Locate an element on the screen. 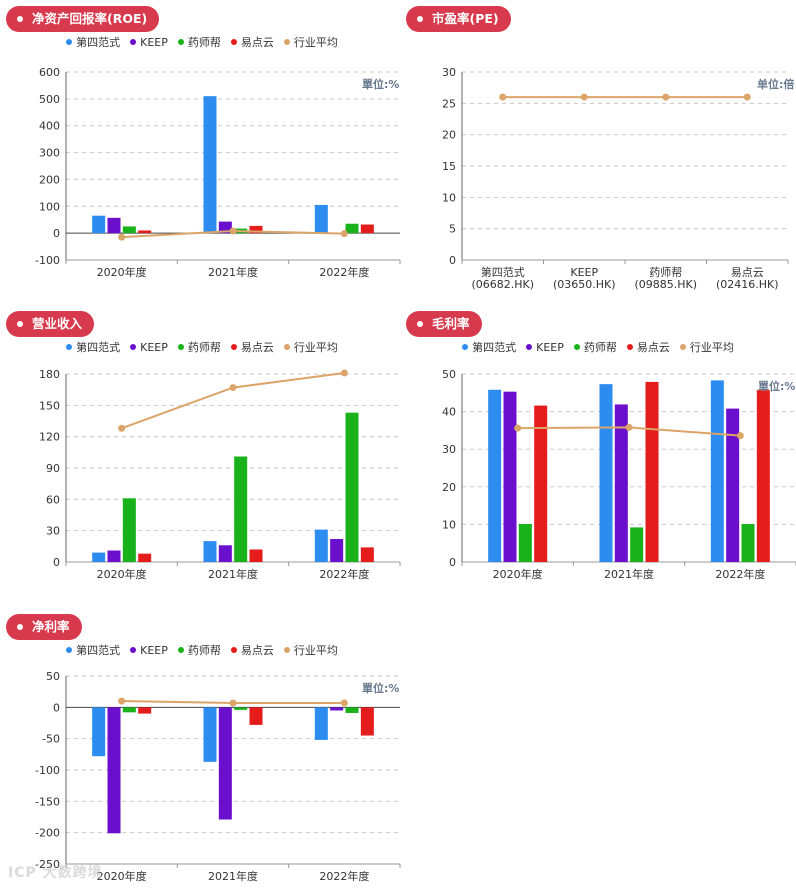  roe-unit-label: 單位:% is located at coordinates (381, 84).